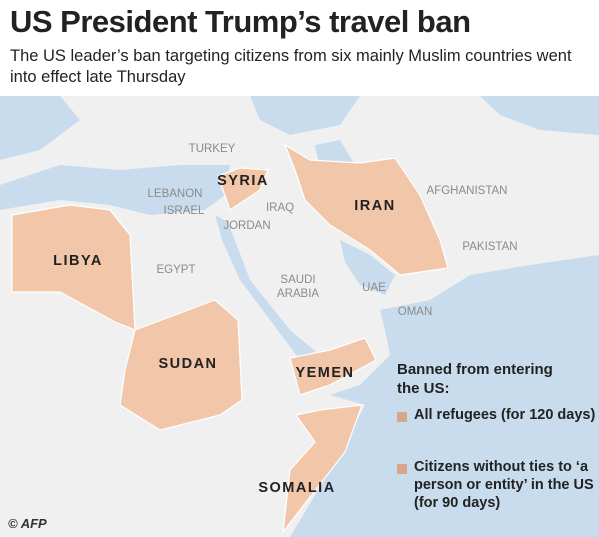 This screenshot has height=537, width=599. I want to click on country-label: UAE, so click(374, 288).